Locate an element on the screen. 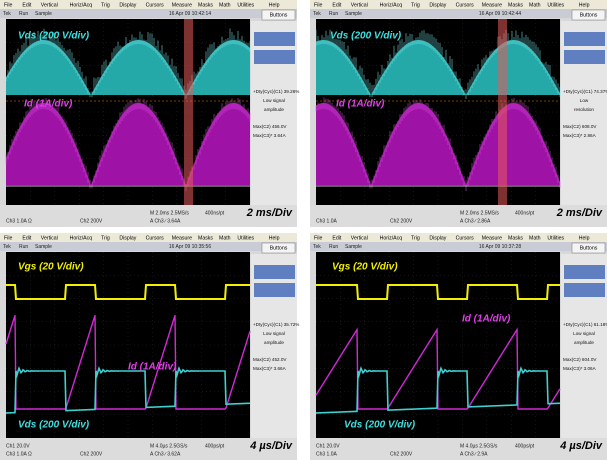 The height and width of the screenshot is (460, 607). measurement: +Dty(Cyc)(C1) 61.18% is located at coordinates (585, 324).